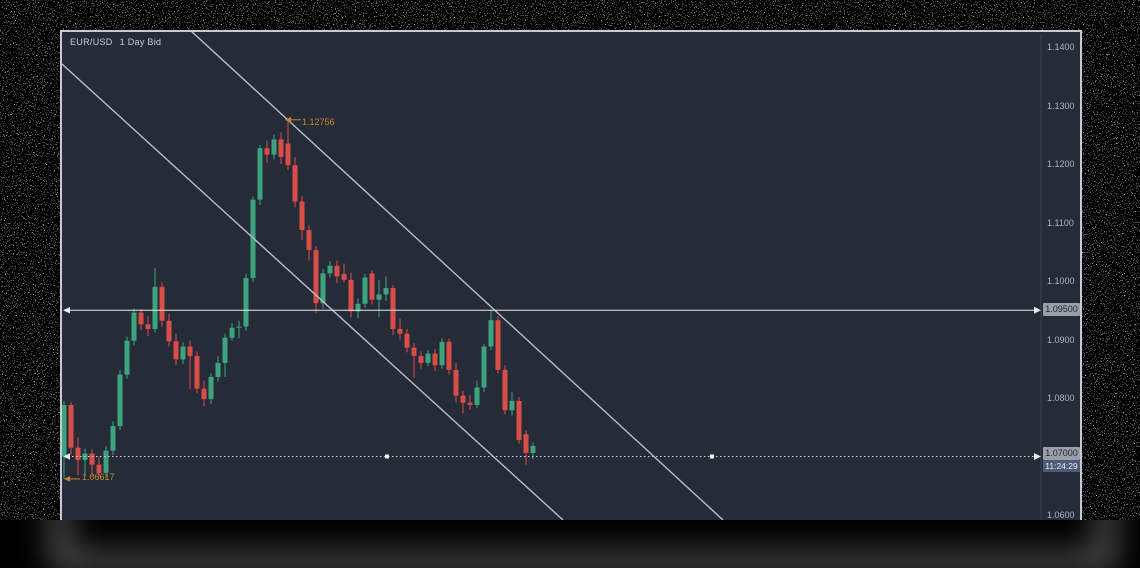  What do you see at coordinates (1061, 398) in the screenshot?
I see `axis-tick-label: 1.0800` at bounding box center [1061, 398].